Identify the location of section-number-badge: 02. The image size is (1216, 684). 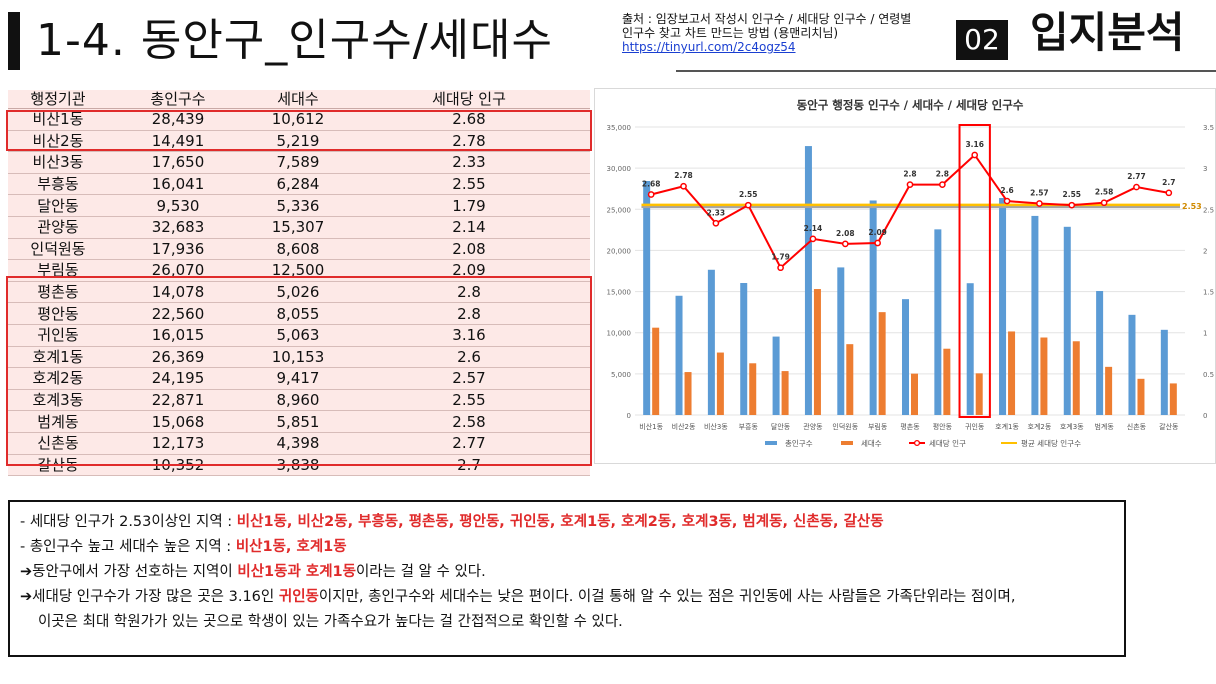
(982, 40).